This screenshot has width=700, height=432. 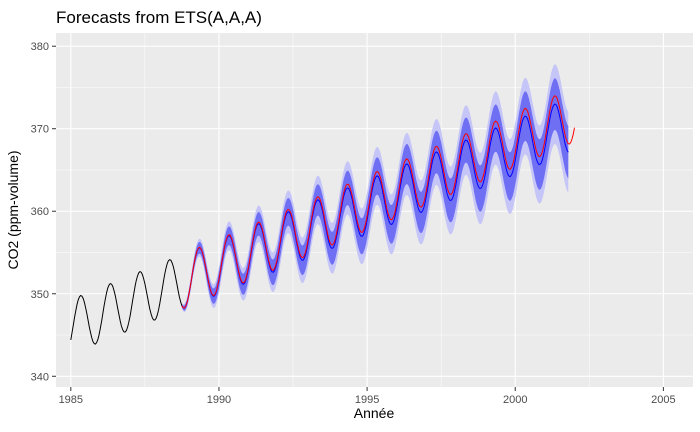 I want to click on y-axis: 340 350 360 370 380, so click(x=43, y=212).